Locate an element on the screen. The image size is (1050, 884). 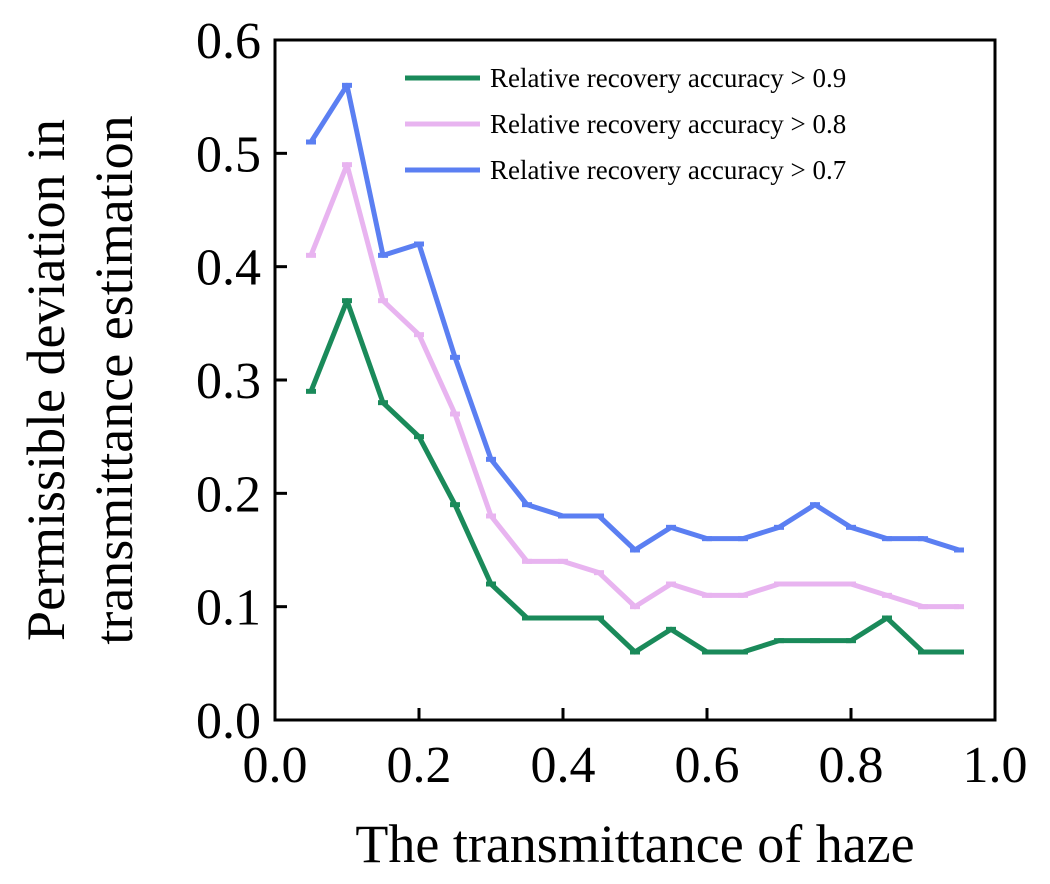
x-tick-label: 1.0 is located at coordinates (995, 765).